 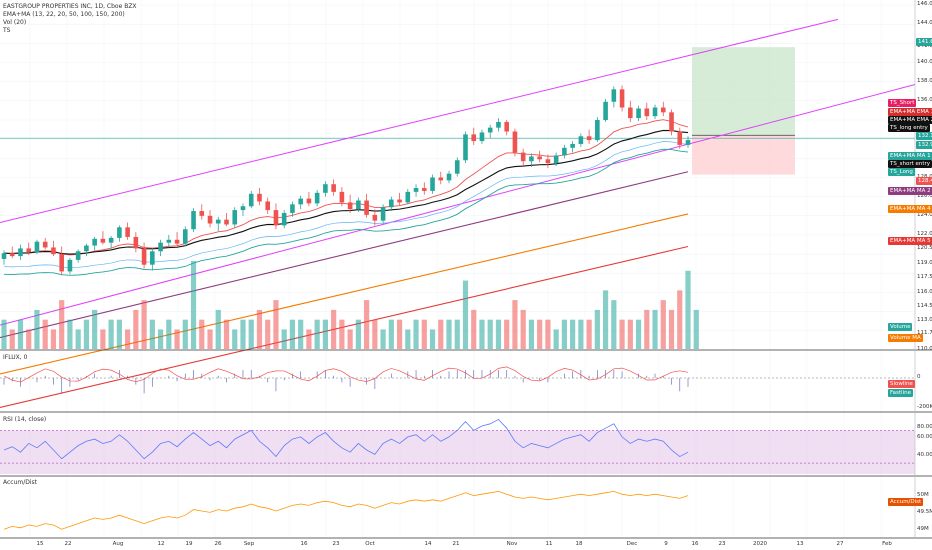 What do you see at coordinates (924, 4) in the screenshot?
I see `price-tick: 146.00` at bounding box center [924, 4].